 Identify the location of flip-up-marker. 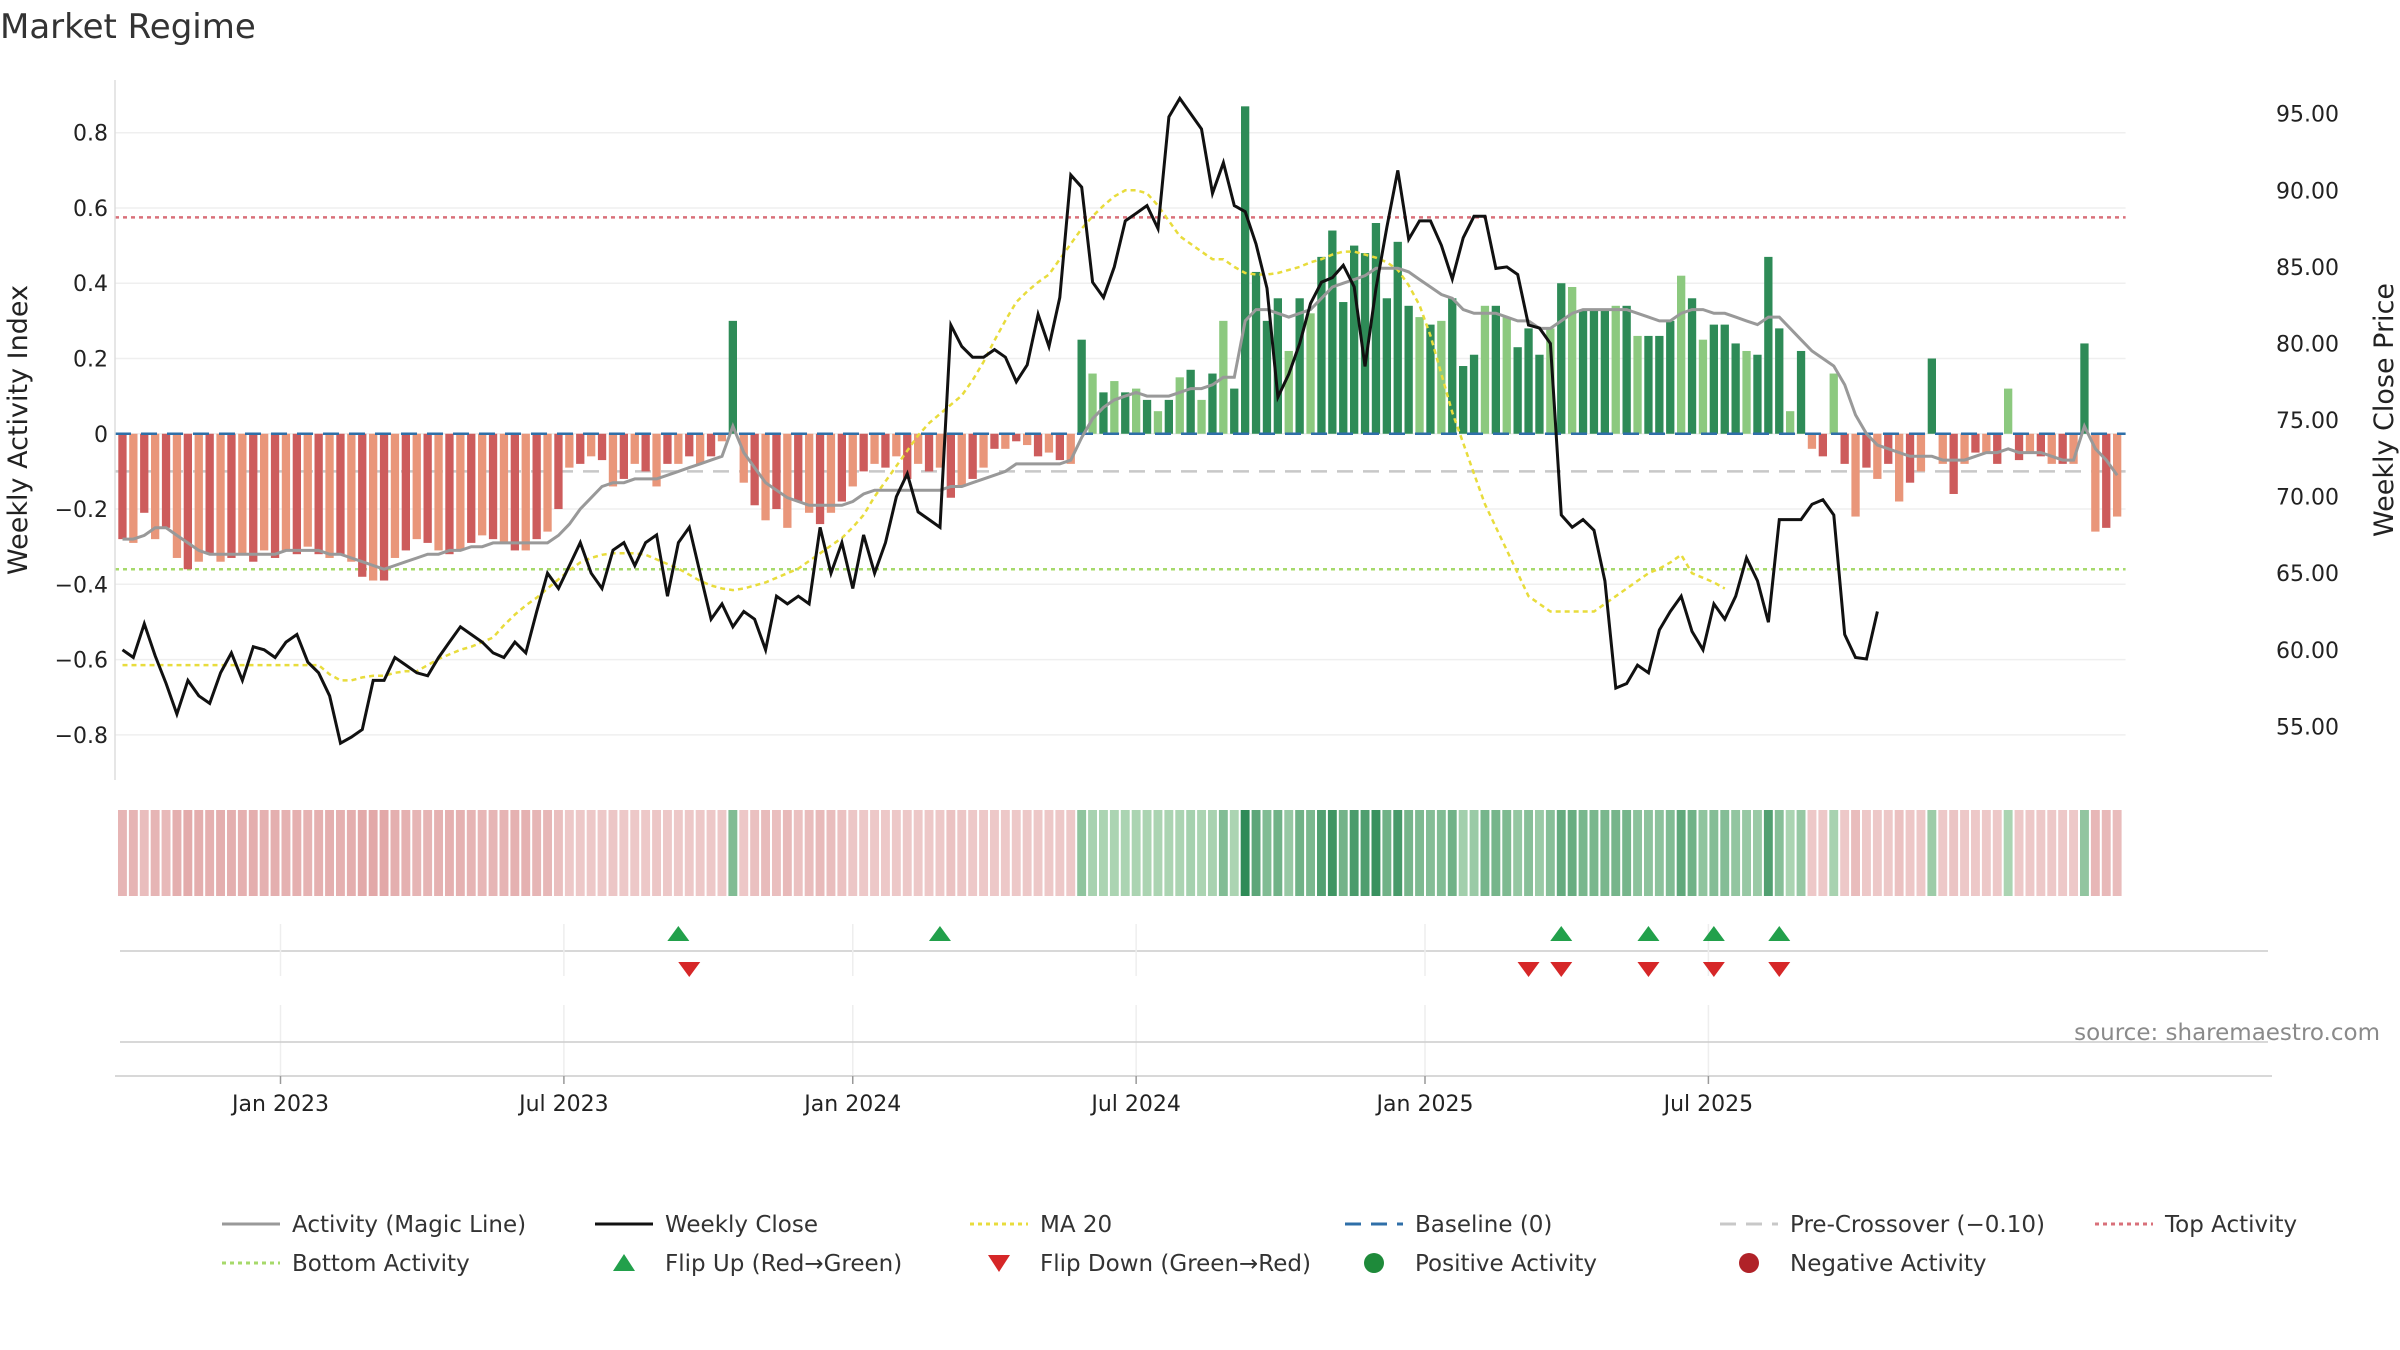
(1648, 933).